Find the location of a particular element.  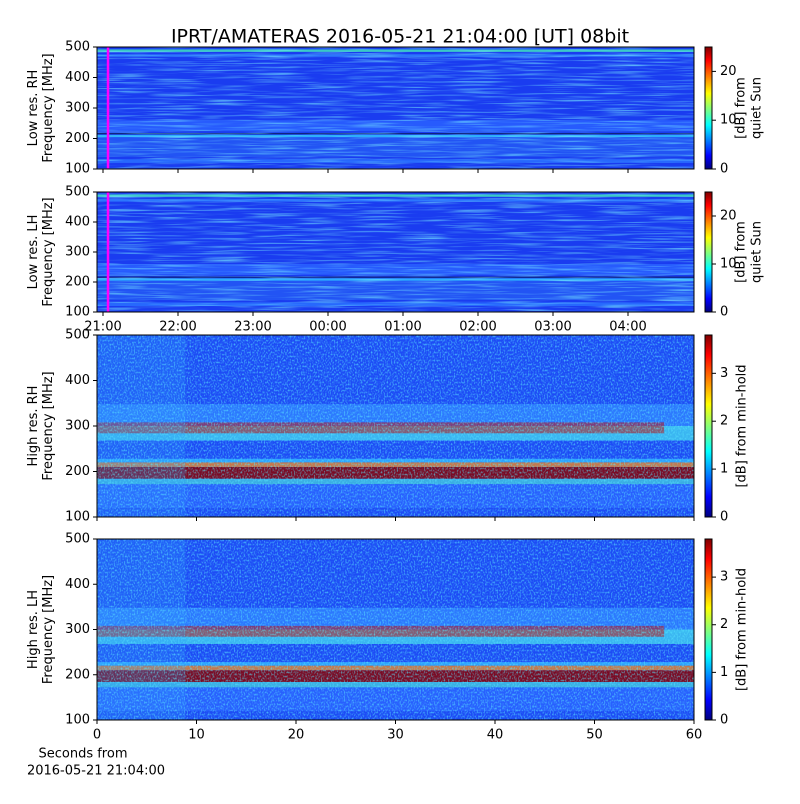

x-tick-label: 20 is located at coordinates (296, 735).